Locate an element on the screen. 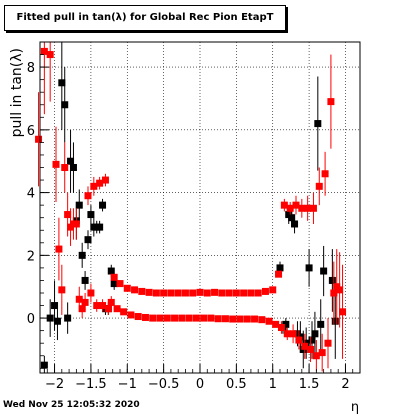  y-tick-label: 6 is located at coordinates (31, 131).